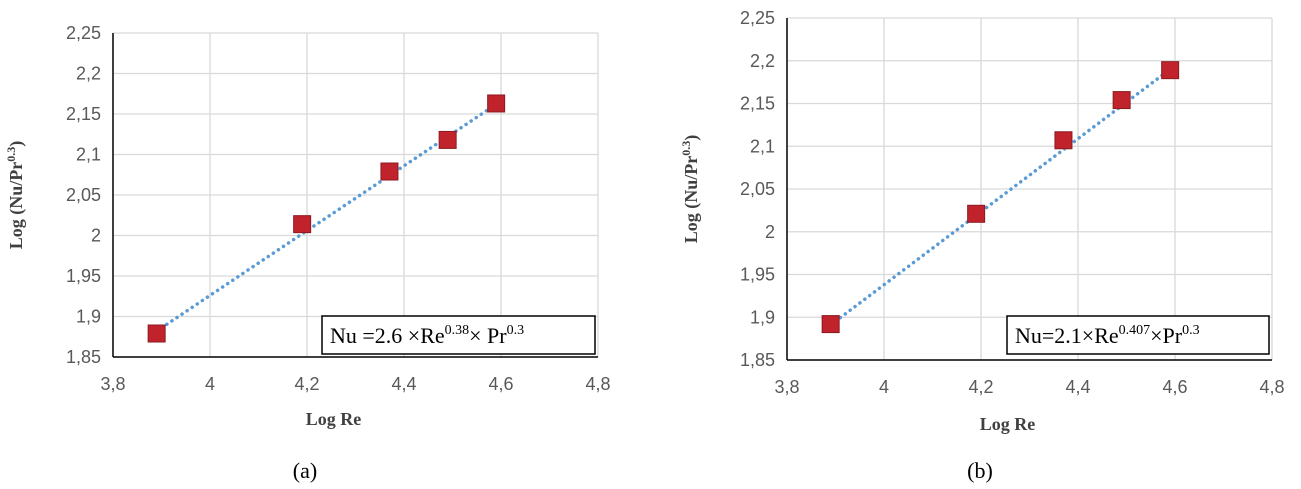 This screenshot has width=1301, height=489. Describe the element at coordinates (1107, 335) in the screenshot. I see `equation-text: Nu=2.1×Re0.407×Pr0.3` at that location.